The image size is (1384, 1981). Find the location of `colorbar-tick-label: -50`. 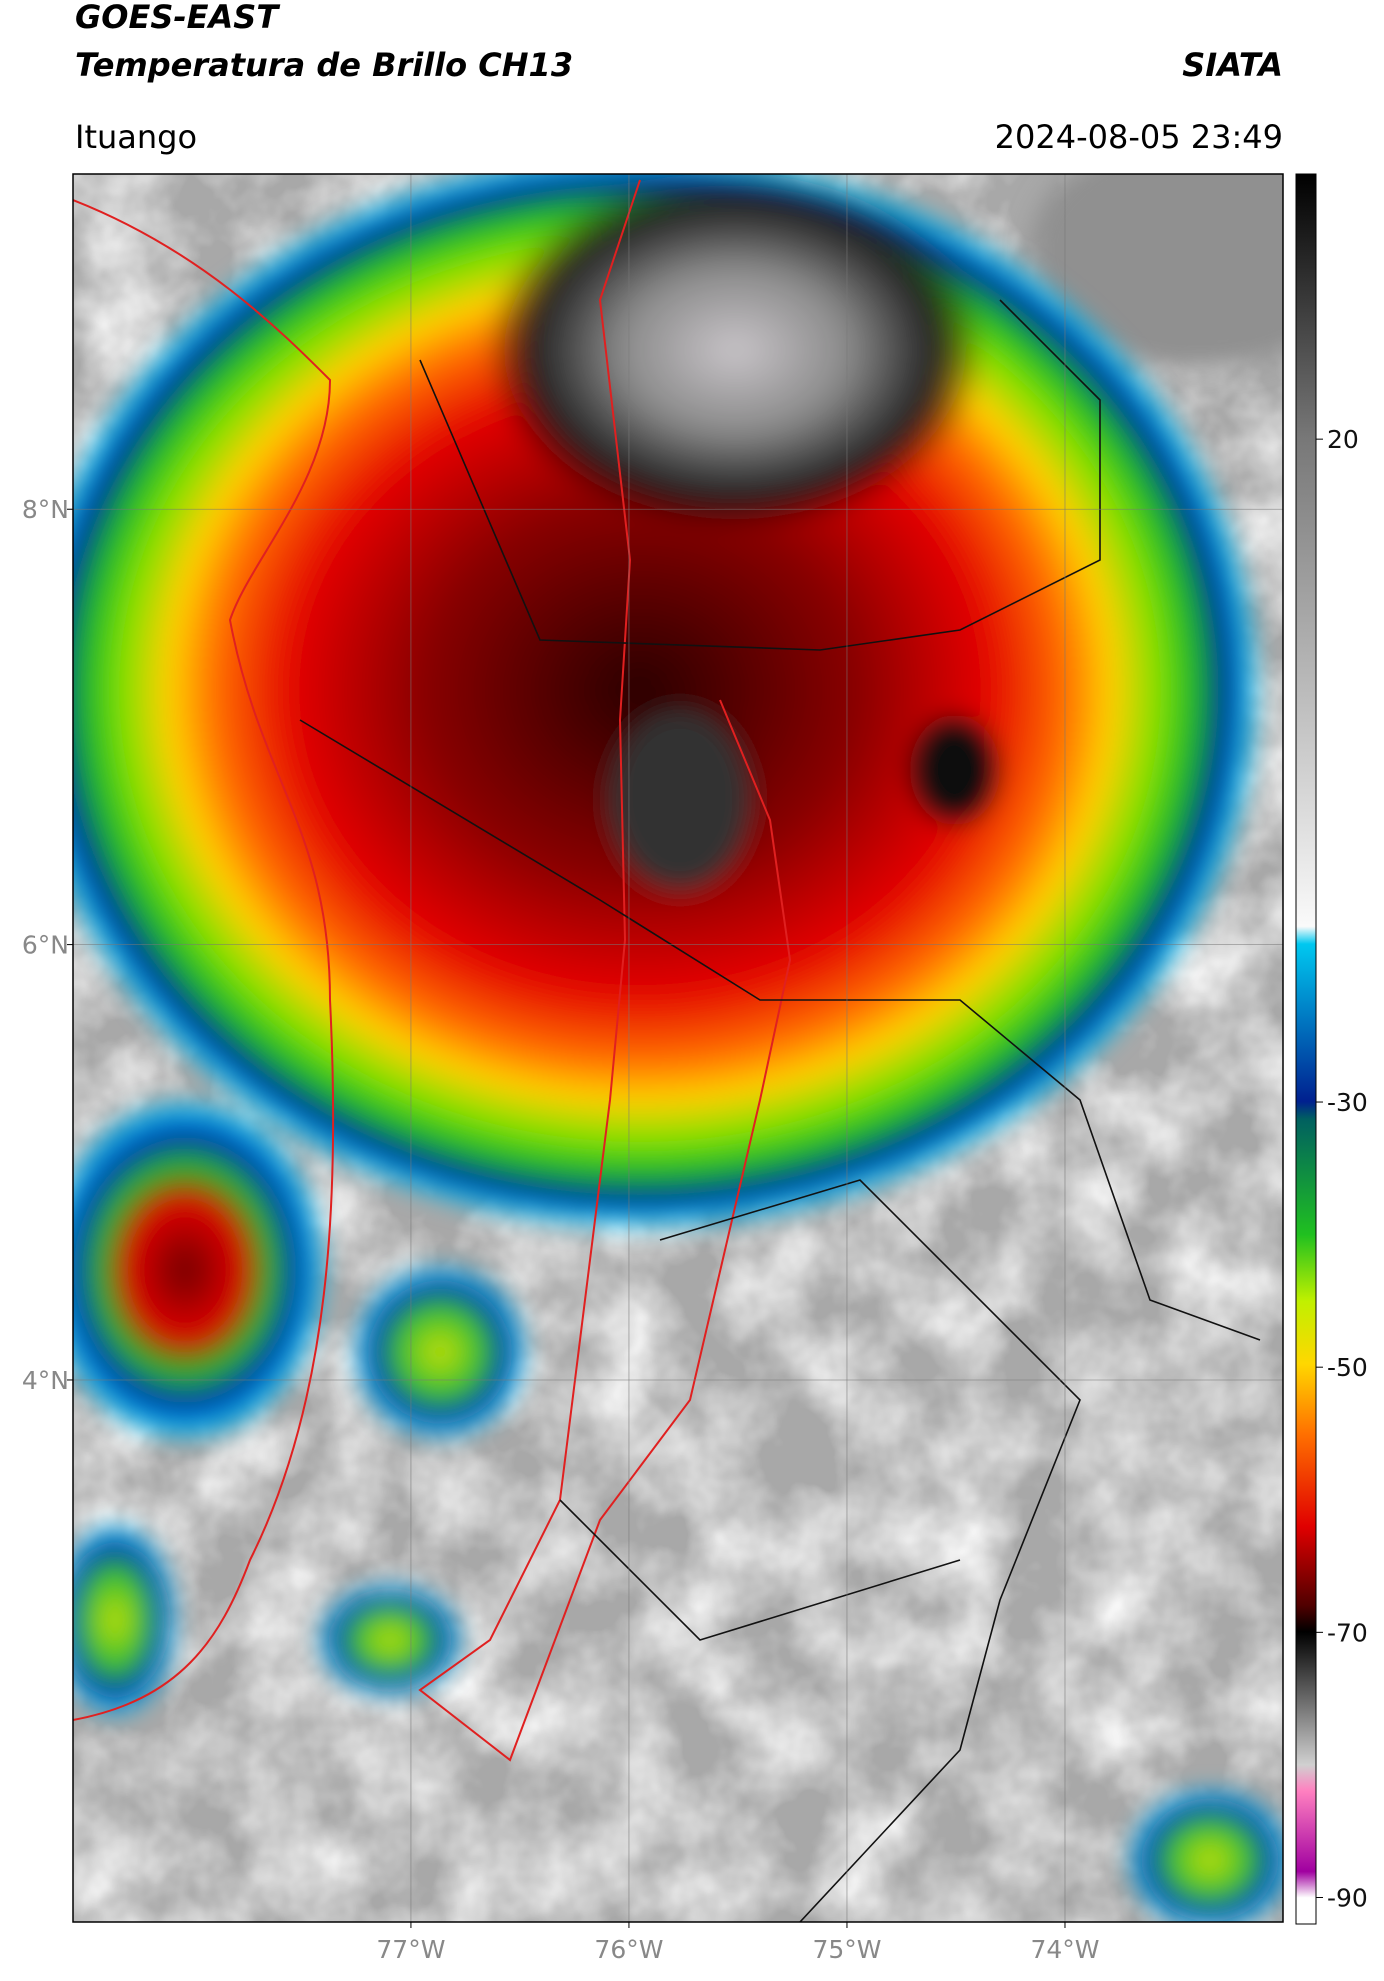

colorbar-tick-label: -50 is located at coordinates (1347, 1367).